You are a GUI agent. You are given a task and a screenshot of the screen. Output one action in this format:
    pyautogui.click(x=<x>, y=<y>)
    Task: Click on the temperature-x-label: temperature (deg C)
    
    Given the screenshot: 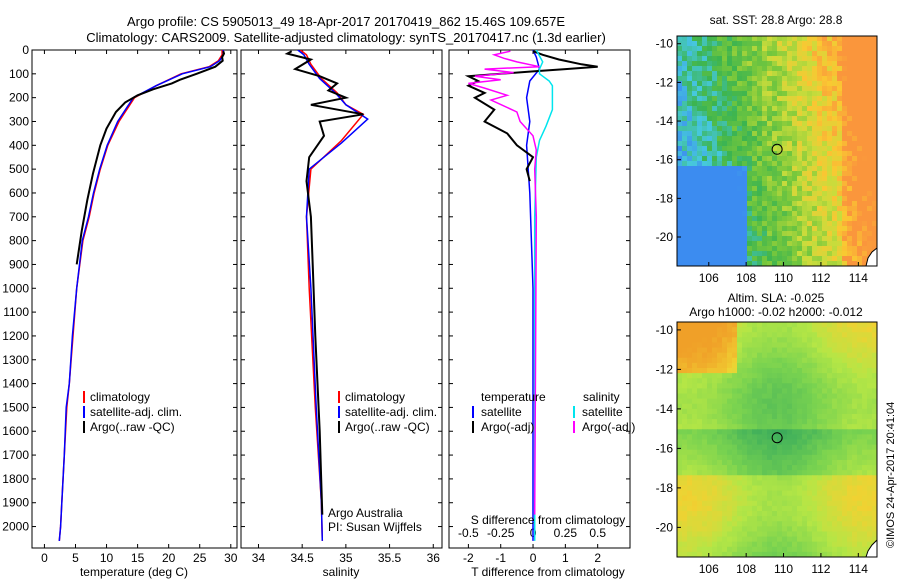 What is the action you would take?
    pyautogui.click(x=134, y=572)
    